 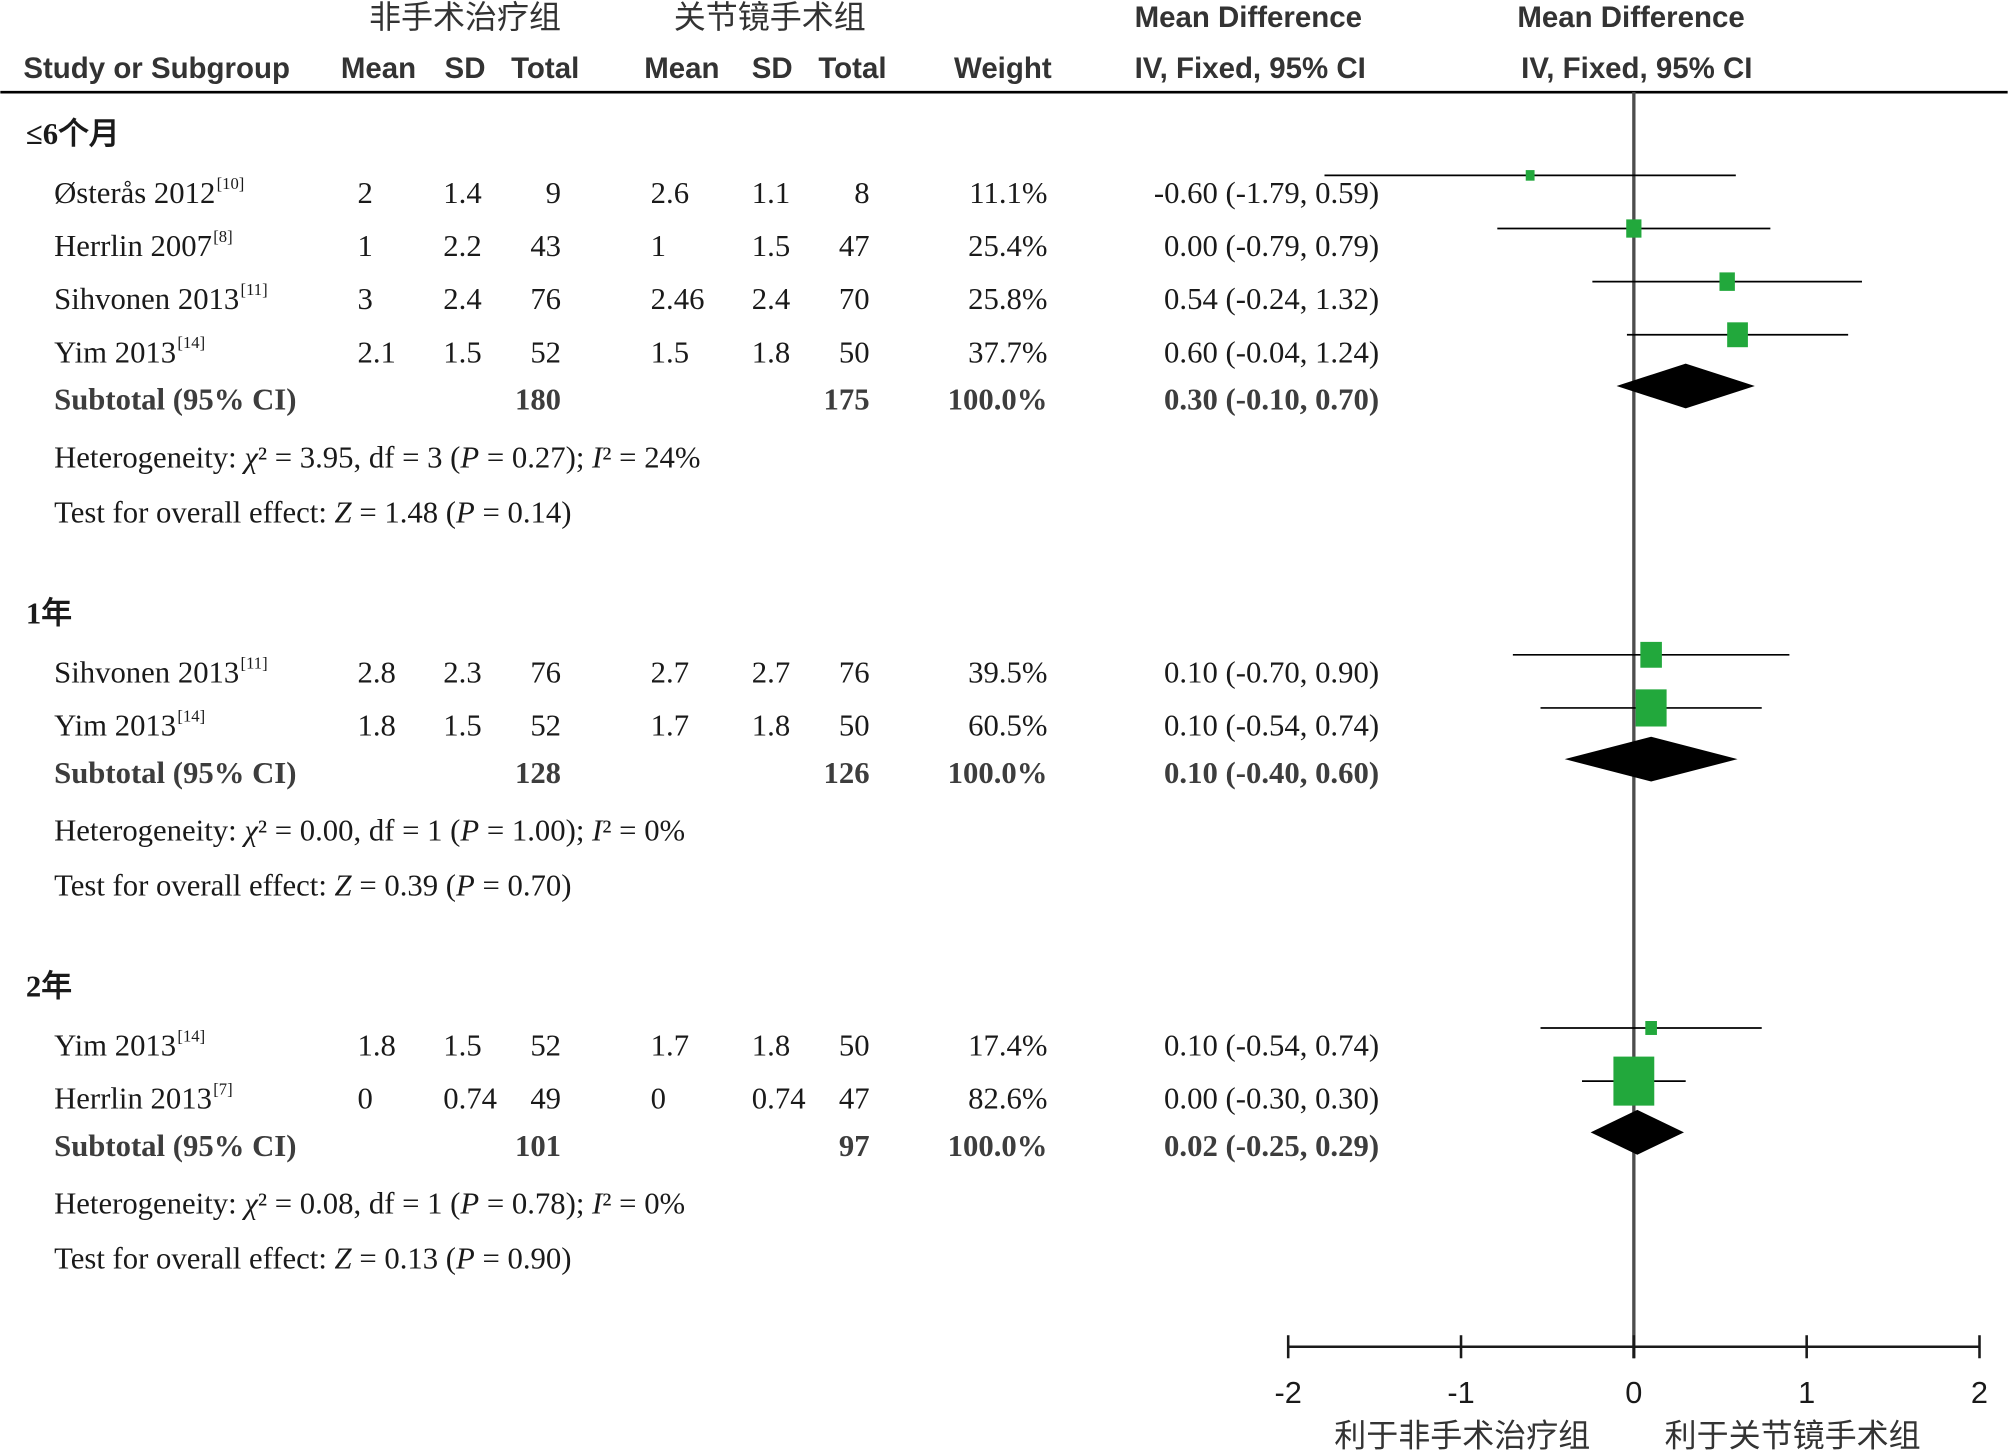 What do you see at coordinates (1007, 1046) in the screenshot?
I see `weight-value: 17.4%` at bounding box center [1007, 1046].